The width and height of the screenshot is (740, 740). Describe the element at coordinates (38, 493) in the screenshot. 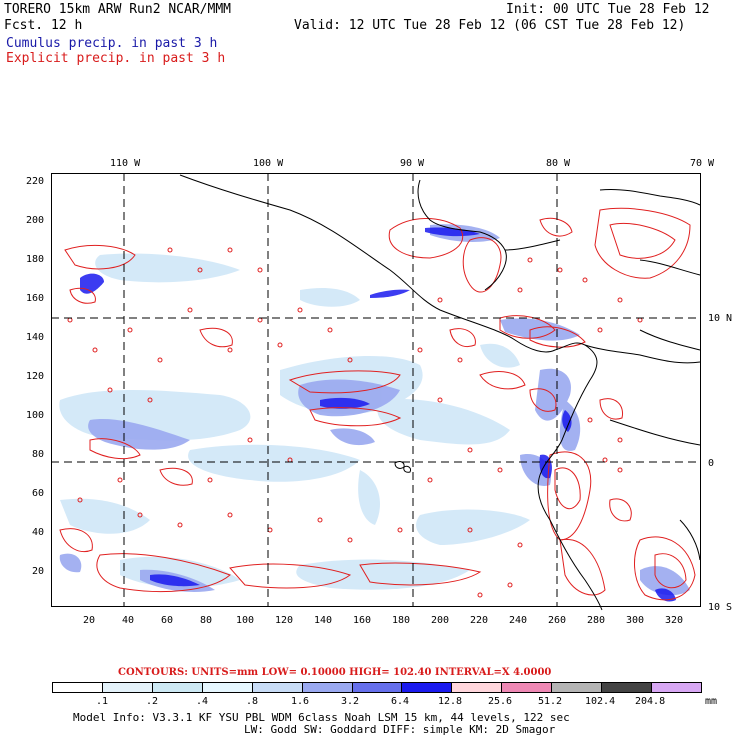

I see `y-tick: 60` at that location.